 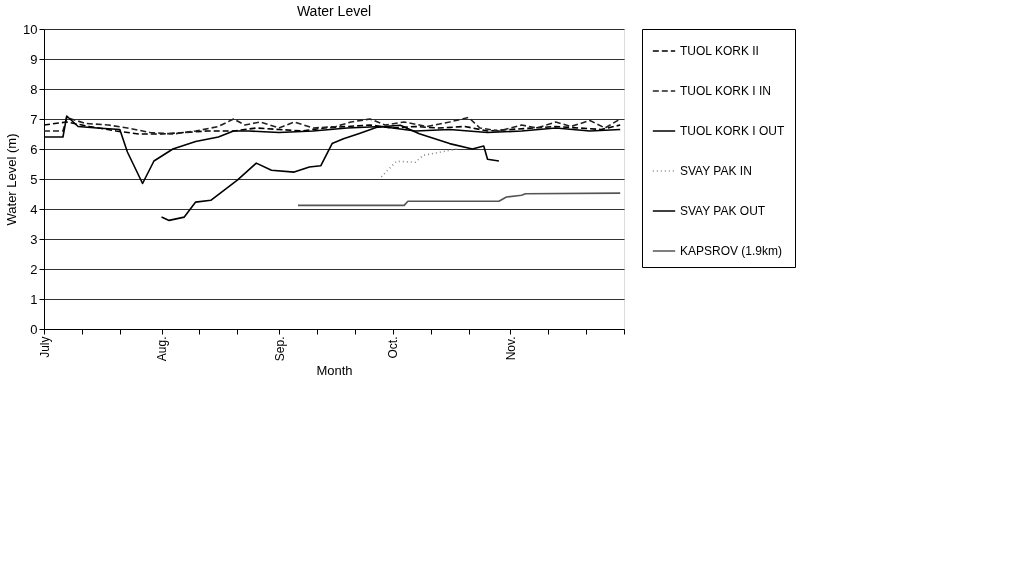 What do you see at coordinates (34, 299) in the screenshot?
I see `y-tick-label: 1` at bounding box center [34, 299].